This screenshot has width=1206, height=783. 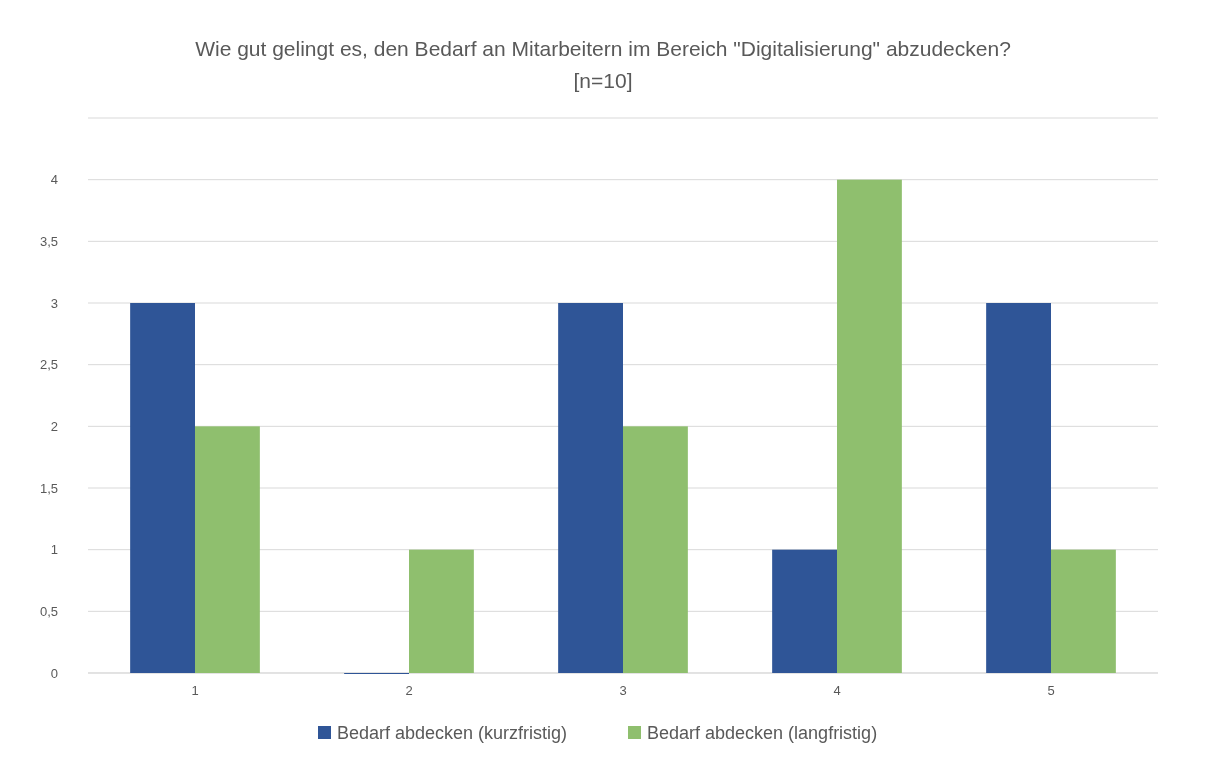 What do you see at coordinates (409, 690) in the screenshot?
I see `x-tick-label: 2` at bounding box center [409, 690].